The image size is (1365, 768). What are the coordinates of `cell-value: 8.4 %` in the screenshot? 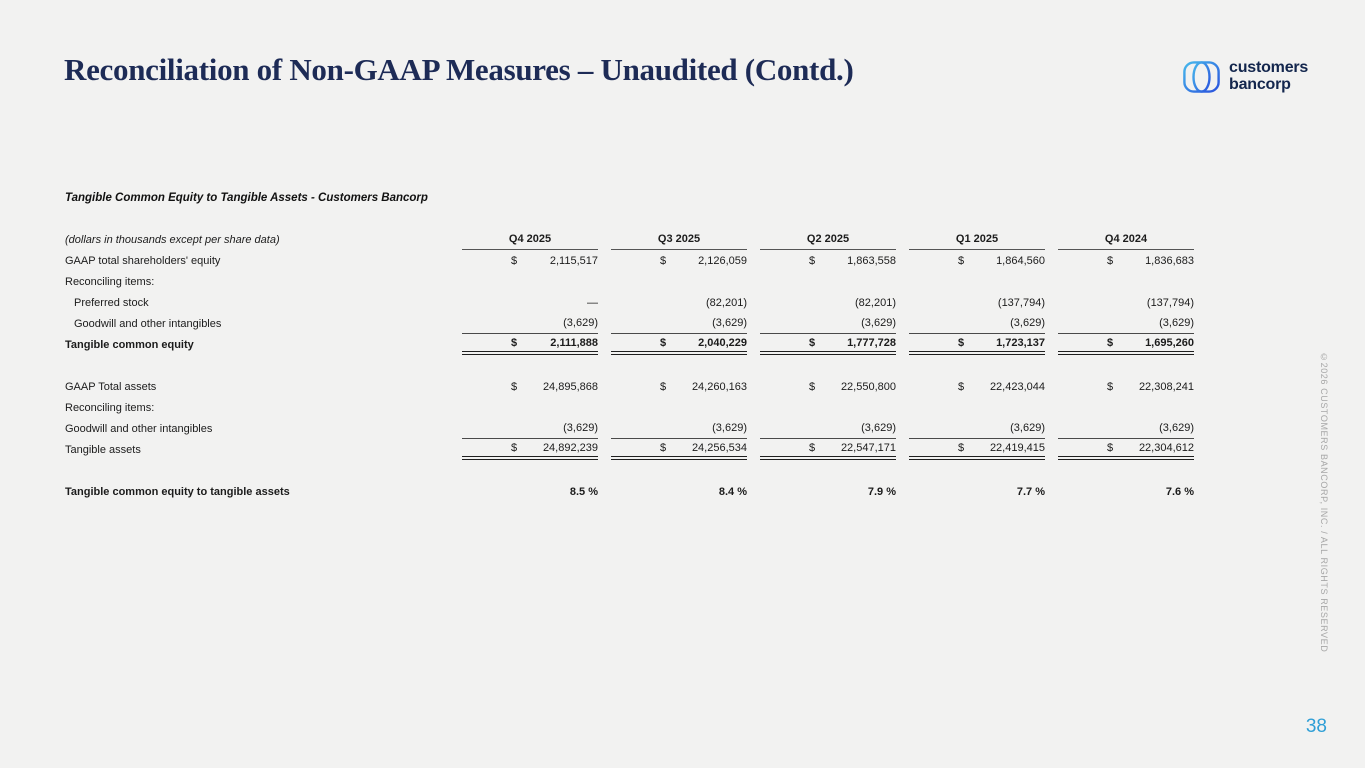 It's located at (732, 491).